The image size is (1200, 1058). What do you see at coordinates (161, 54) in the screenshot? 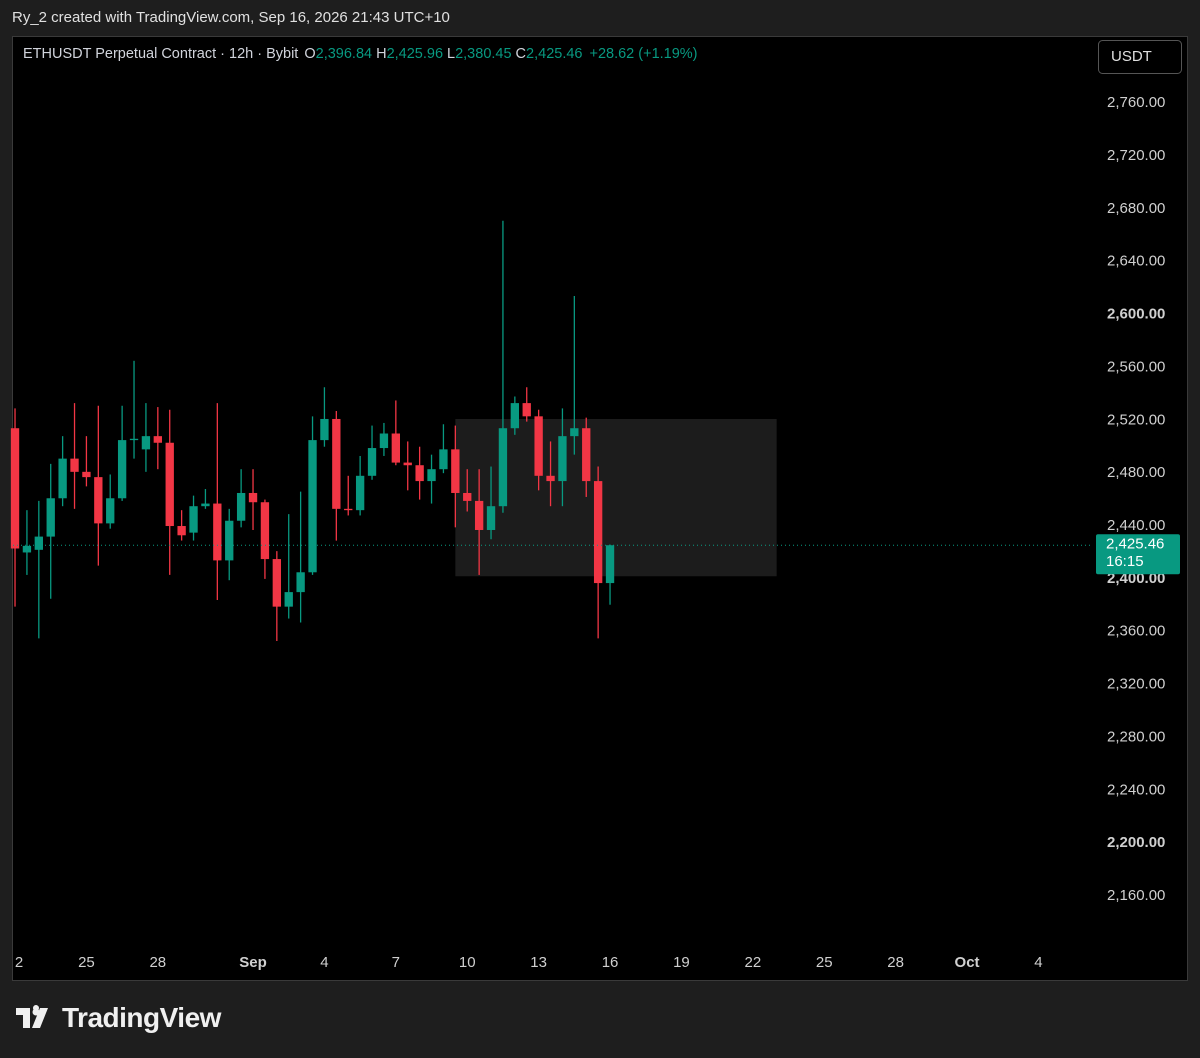
I see `chart-title: ETHUSDT Perpetual Contract · 12h · Bybit` at bounding box center [161, 54].